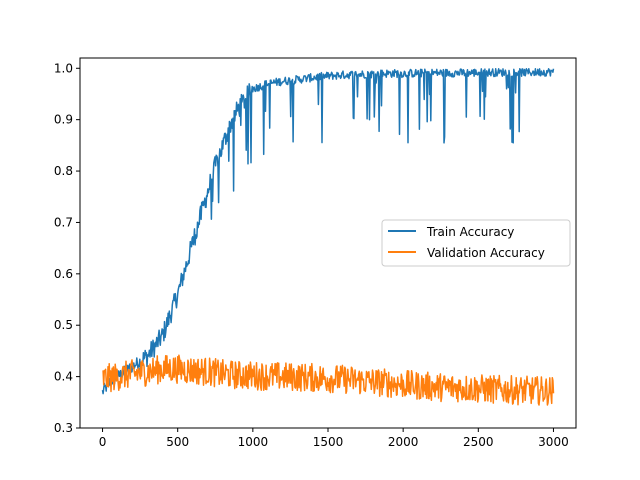 The width and height of the screenshot is (640, 480). What do you see at coordinates (63, 68) in the screenshot?
I see `y-tick-label: 1.0` at bounding box center [63, 68].